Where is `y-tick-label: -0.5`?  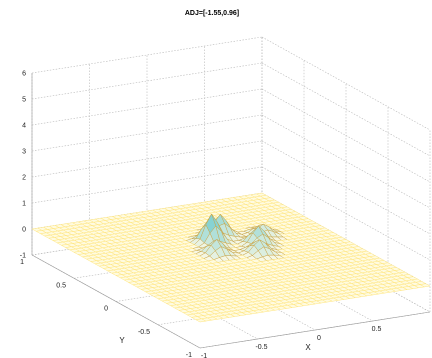
y-tick-label: -0.5 is located at coordinates (144, 332).